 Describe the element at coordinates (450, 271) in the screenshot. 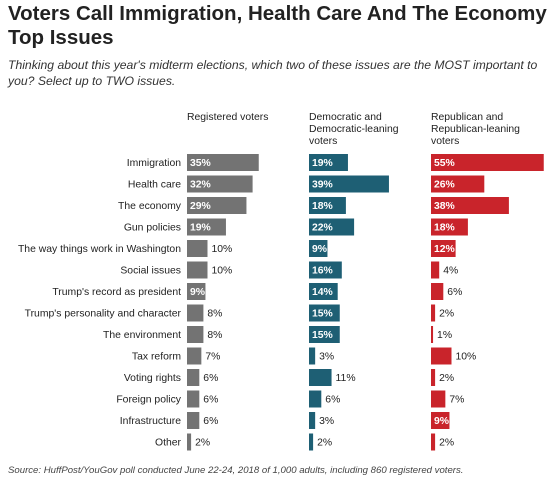

I see `data-label: 4%` at that location.